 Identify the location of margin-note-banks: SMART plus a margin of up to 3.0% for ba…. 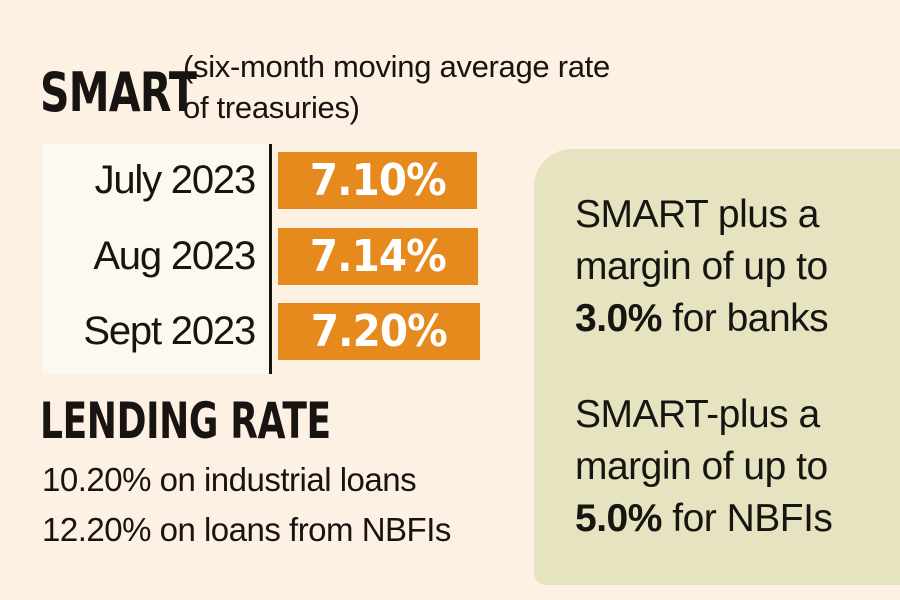
(702, 267).